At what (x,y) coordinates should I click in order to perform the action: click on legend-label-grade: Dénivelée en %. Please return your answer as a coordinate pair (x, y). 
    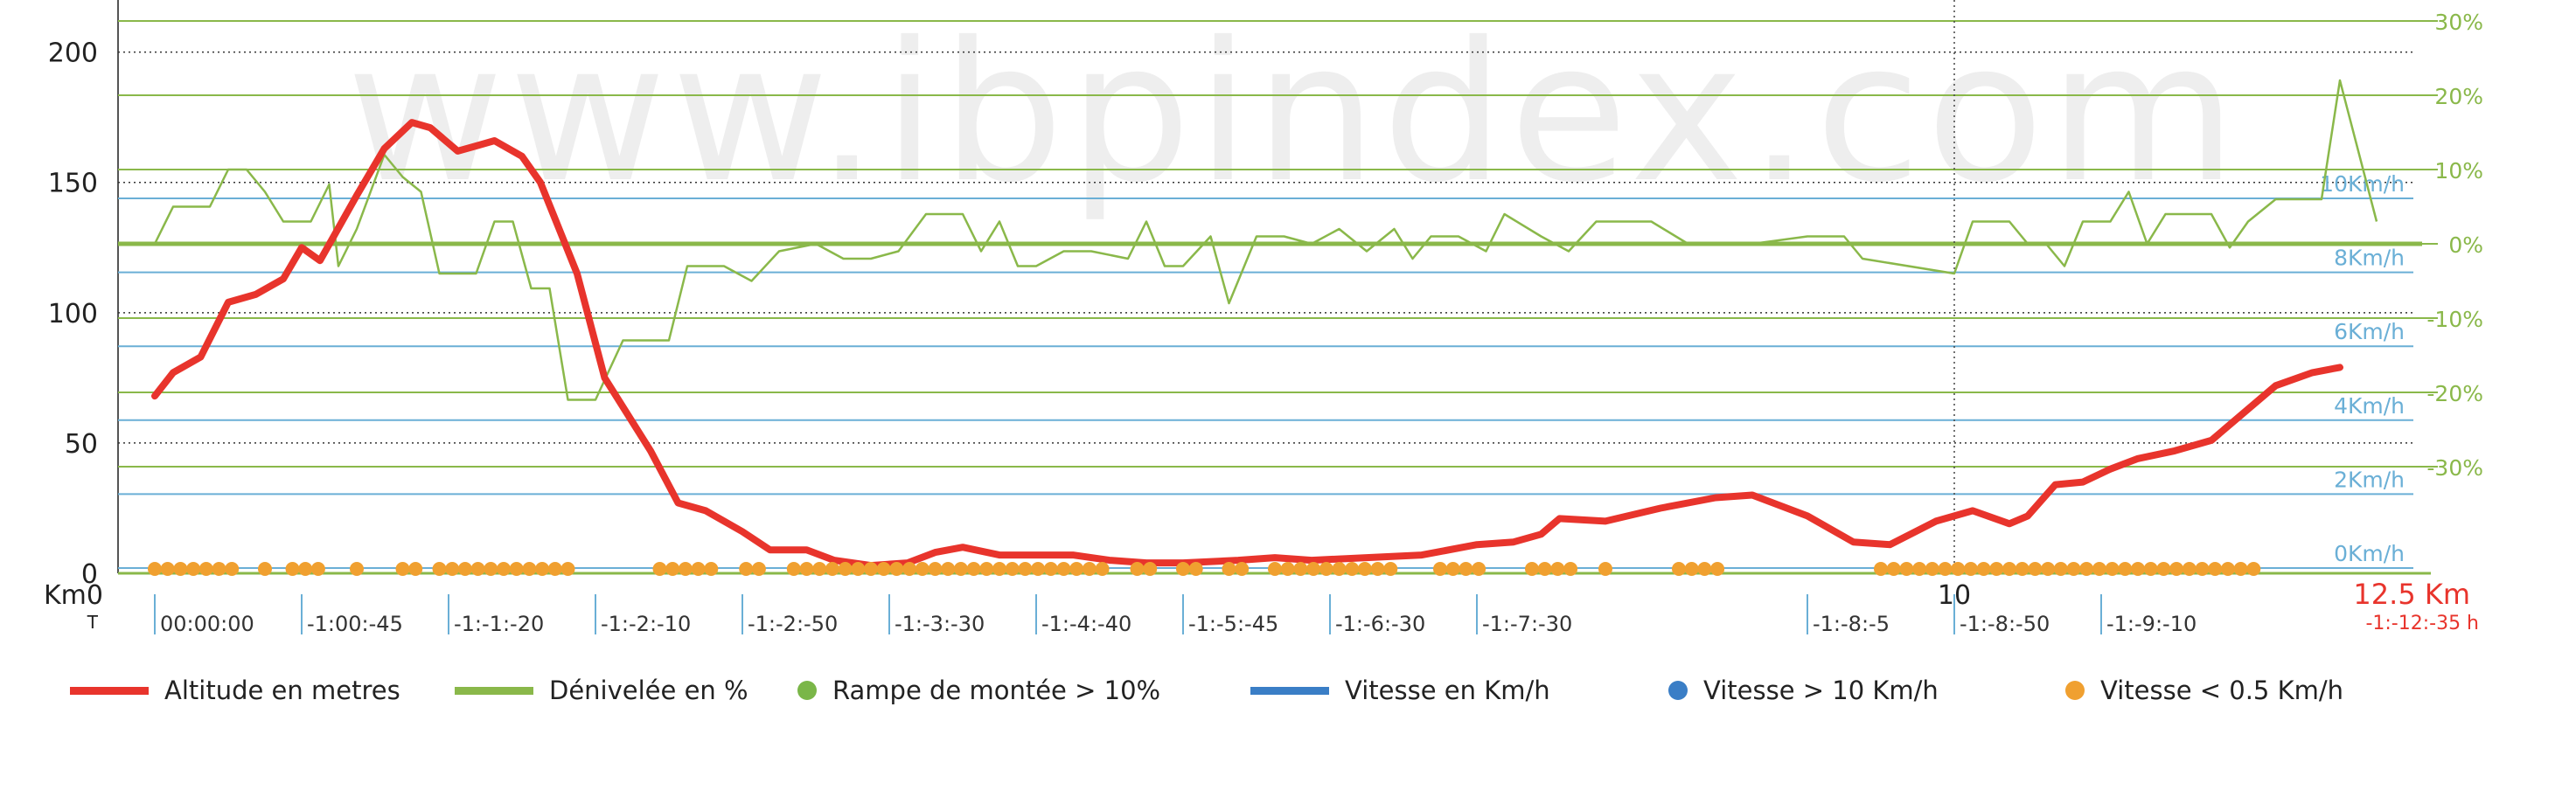
    Looking at the image, I should click on (648, 690).